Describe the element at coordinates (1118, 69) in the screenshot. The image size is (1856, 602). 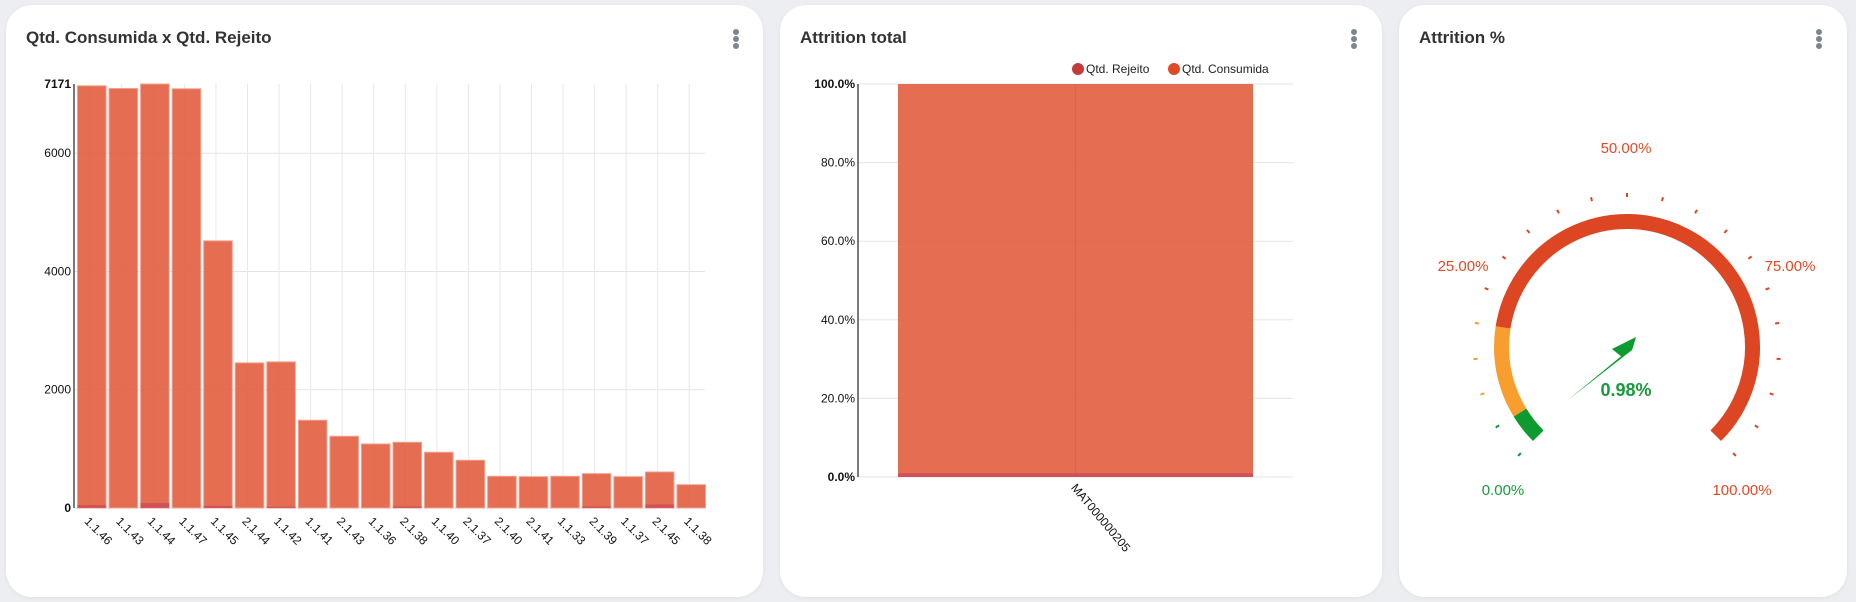
I see `legend-label: Qtd. Rejeito` at that location.